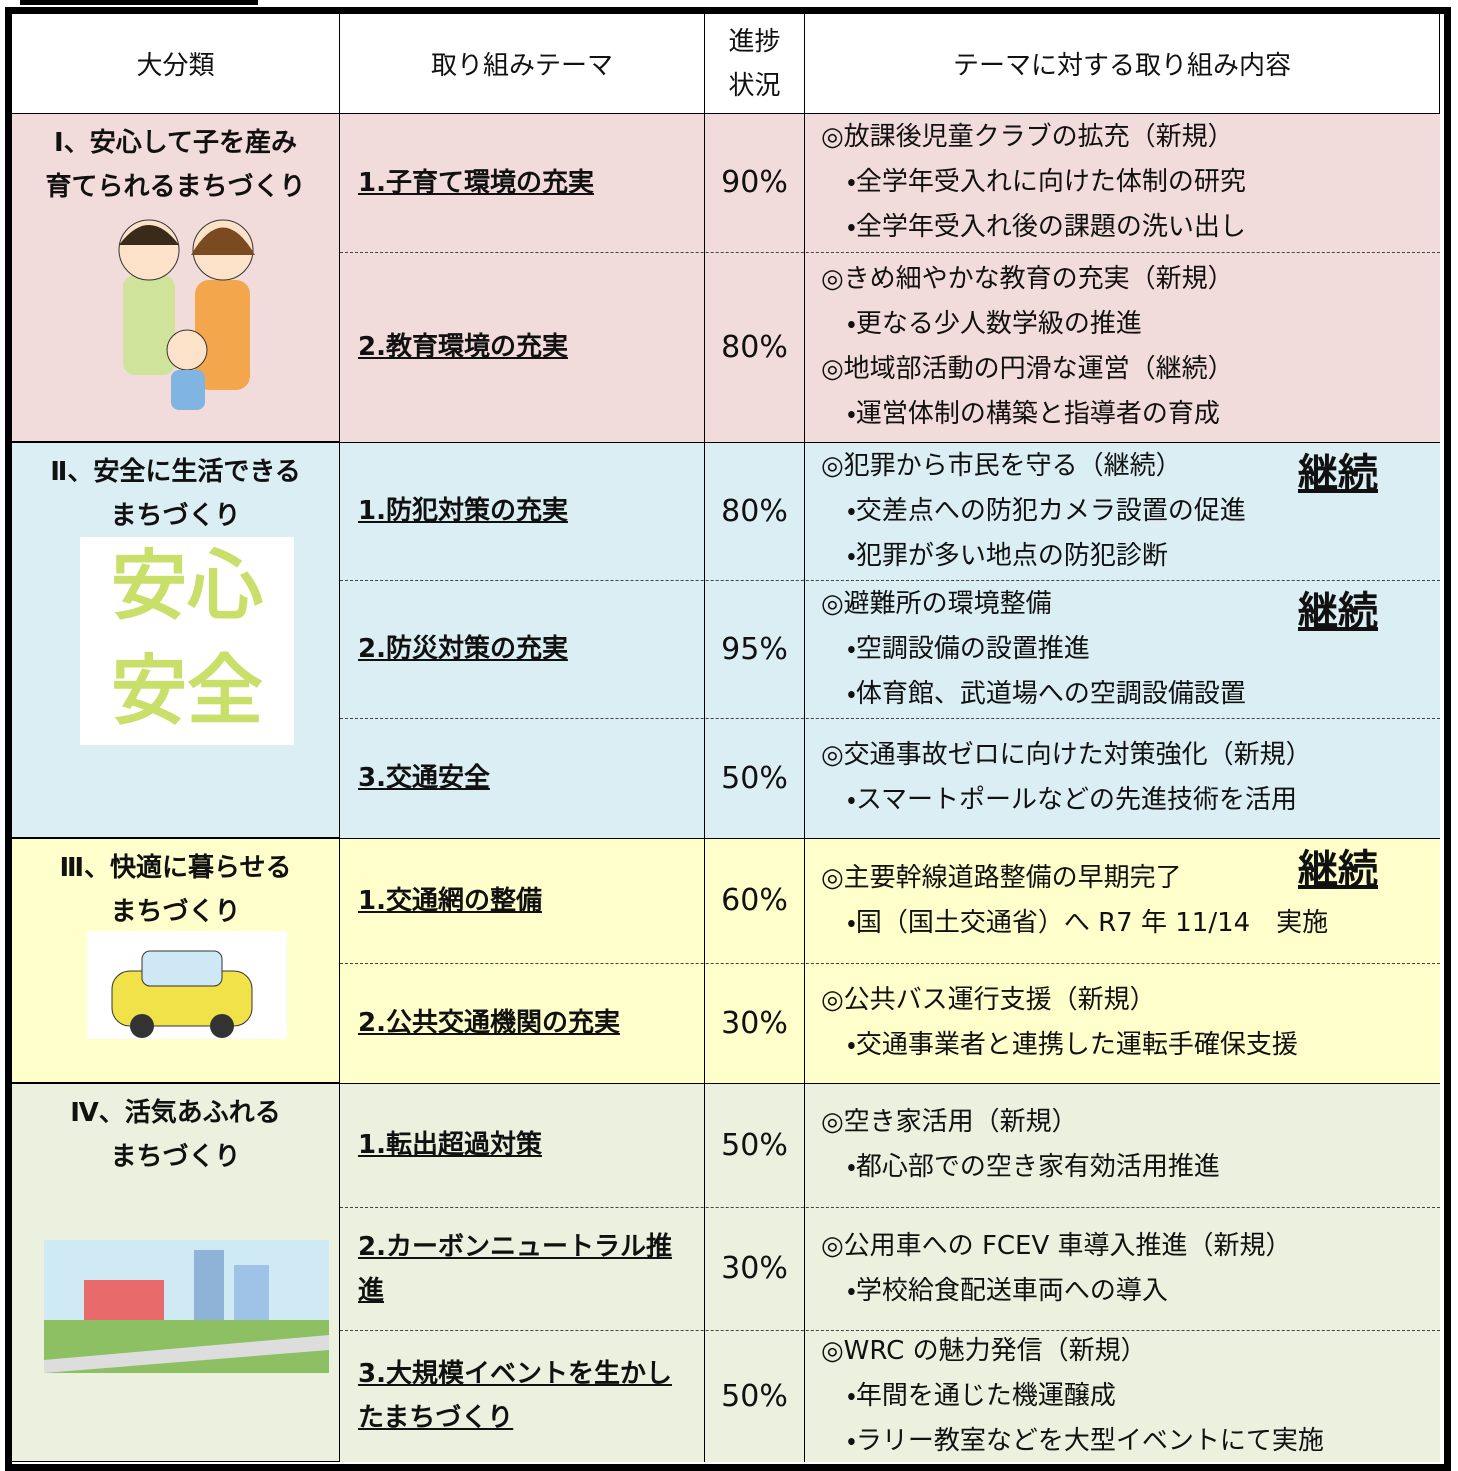 Image resolution: width=1458 pixels, height=1471 pixels. Describe the element at coordinates (1072, 1045) in the screenshot. I see `content-line: ・交通事業者と連携した運転手確保支援` at that location.